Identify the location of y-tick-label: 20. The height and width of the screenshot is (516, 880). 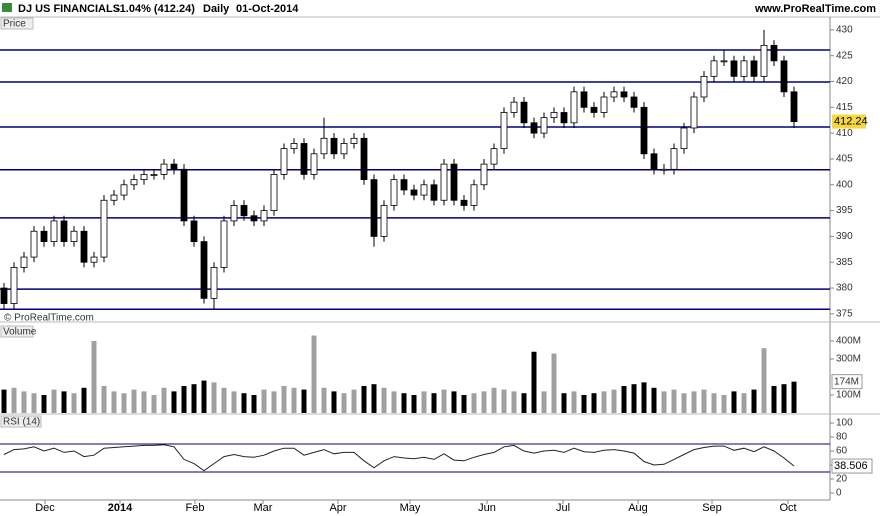
(842, 479).